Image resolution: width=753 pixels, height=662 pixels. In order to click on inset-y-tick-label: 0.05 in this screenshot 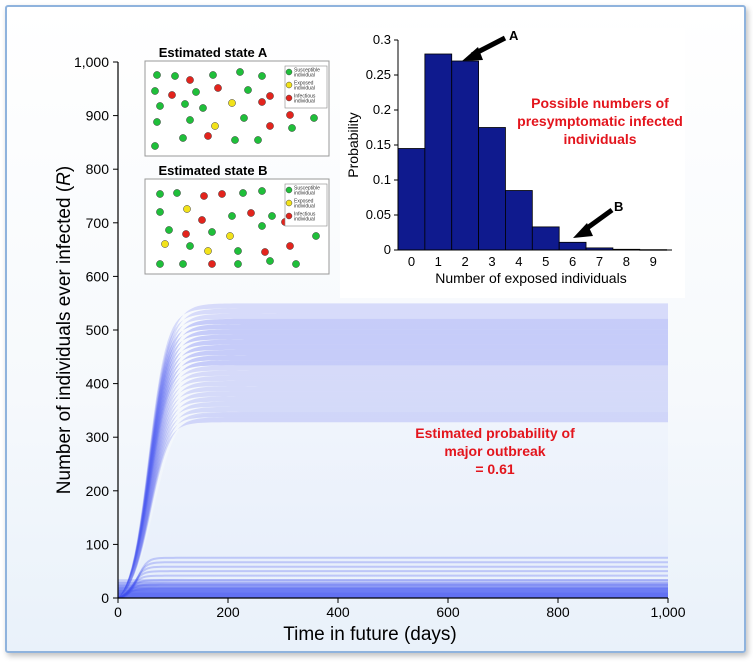, I will do `click(378, 214)`.